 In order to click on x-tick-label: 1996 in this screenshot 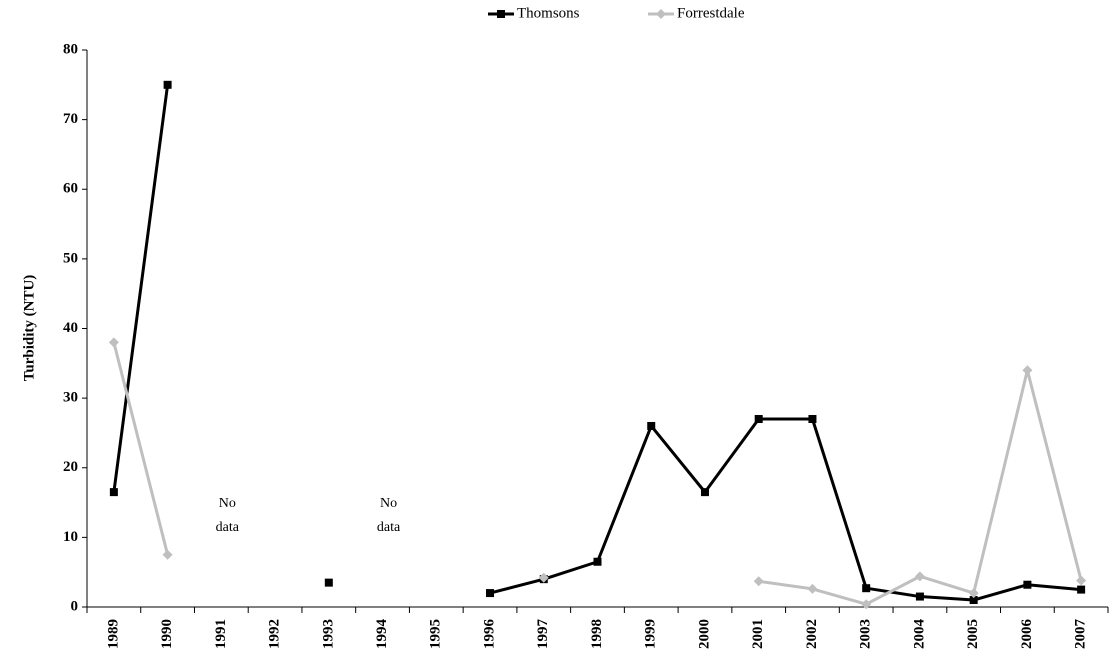, I will do `click(489, 634)`.